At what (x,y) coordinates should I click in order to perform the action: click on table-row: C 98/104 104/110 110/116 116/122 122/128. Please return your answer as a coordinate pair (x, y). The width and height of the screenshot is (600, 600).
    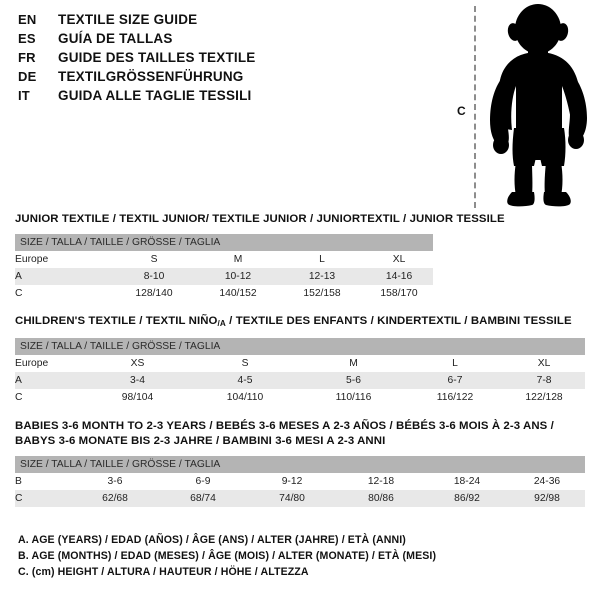
    Looking at the image, I should click on (300, 397).